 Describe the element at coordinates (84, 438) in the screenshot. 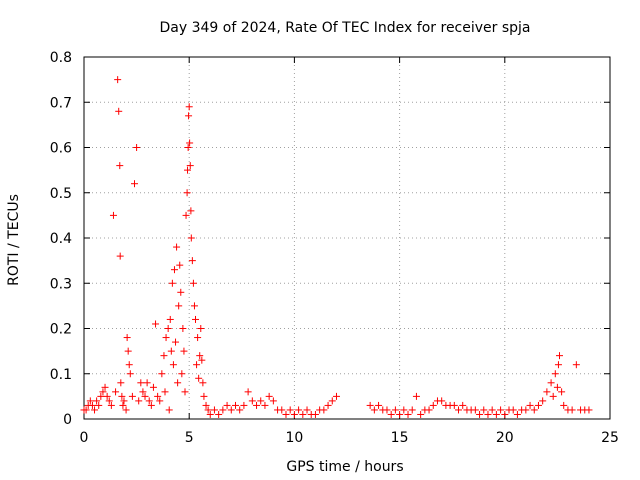

I see `x-tick-label: 0` at that location.